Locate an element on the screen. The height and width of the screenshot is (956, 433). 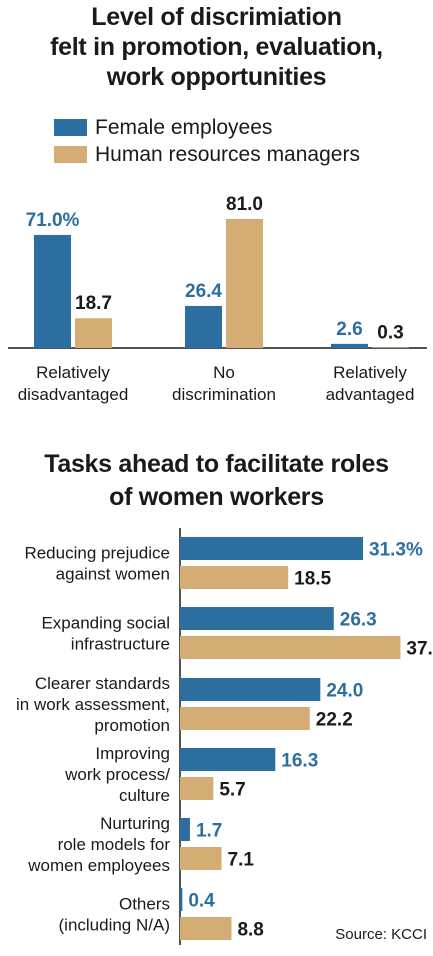
data-label: 0.4 is located at coordinates (201, 901).